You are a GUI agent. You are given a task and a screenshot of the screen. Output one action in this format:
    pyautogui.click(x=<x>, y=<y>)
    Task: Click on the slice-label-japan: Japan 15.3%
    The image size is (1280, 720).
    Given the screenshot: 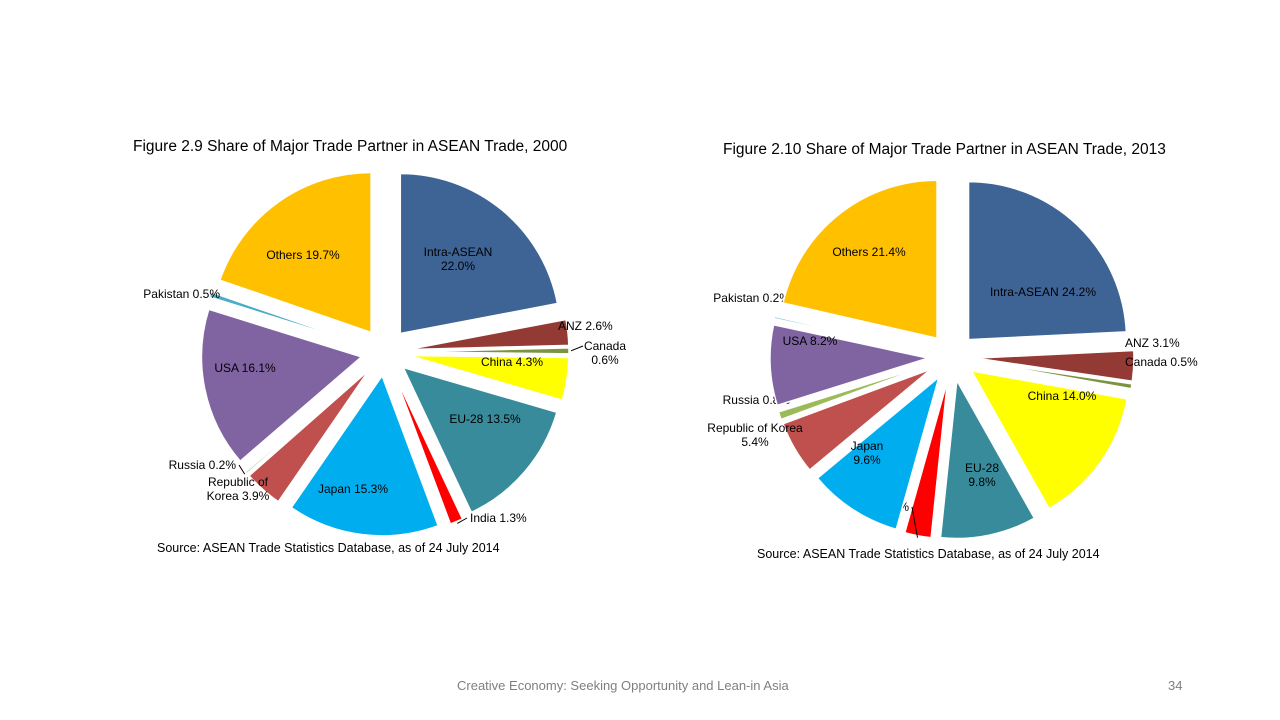 What is the action you would take?
    pyautogui.click(x=353, y=489)
    